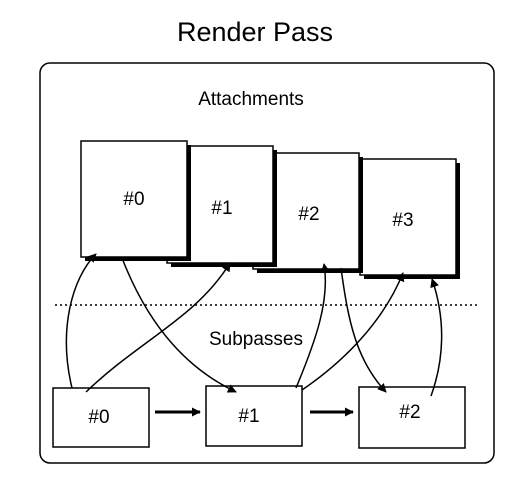 This screenshot has height=484, width=532. Describe the element at coordinates (98, 417) in the screenshot. I see `subpass-0-label: #0` at that location.